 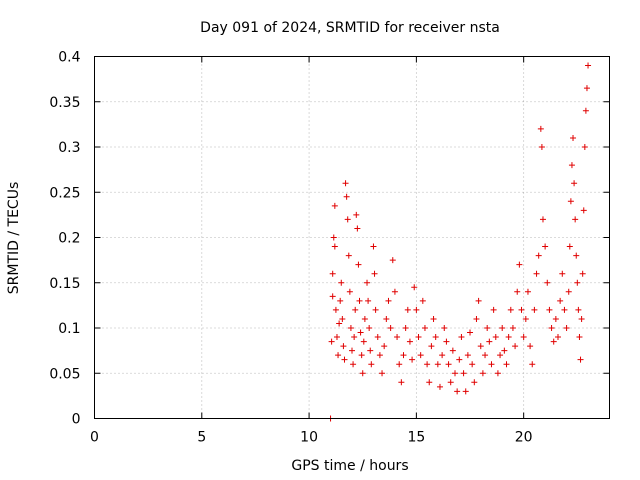 What do you see at coordinates (69, 58) in the screenshot?
I see `y-tick-label: 0.4` at bounding box center [69, 58].